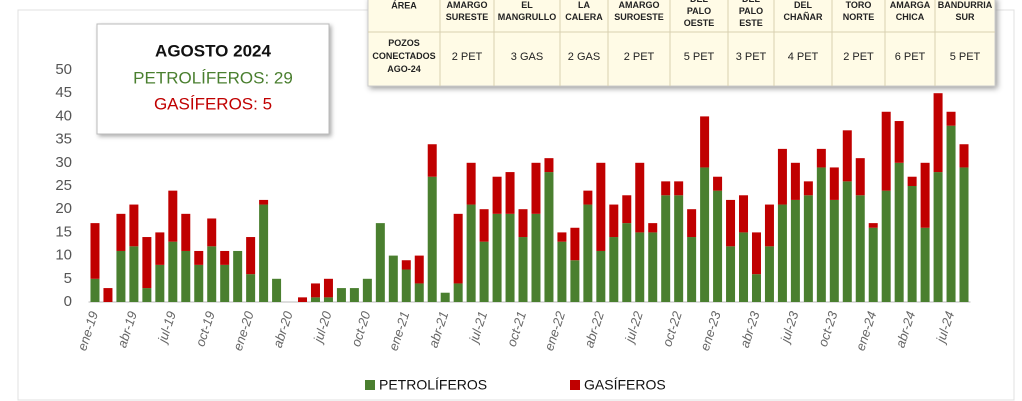 This screenshot has width=1022, height=401. Describe the element at coordinates (527, 57) in the screenshot. I see `table-cell: 3 GAS` at that location.